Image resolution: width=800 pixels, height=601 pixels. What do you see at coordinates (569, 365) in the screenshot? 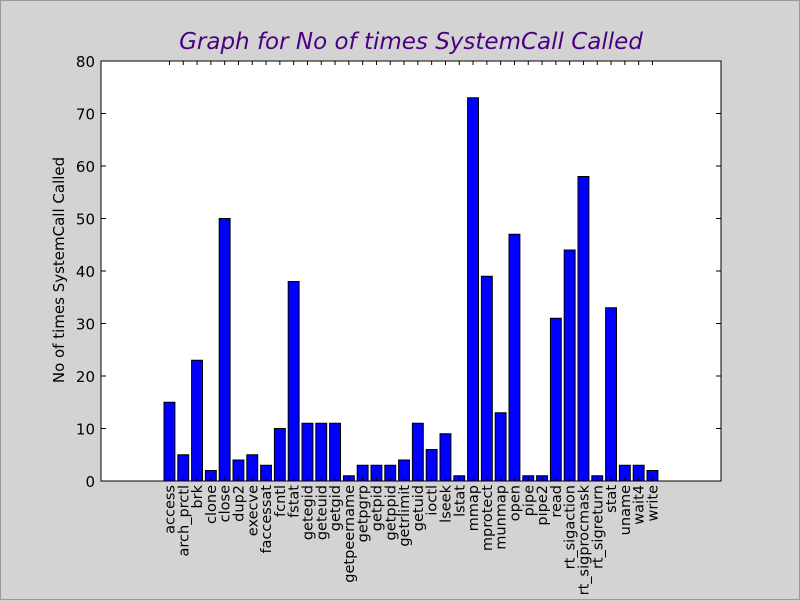
I see `bar-rt_sigaction` at bounding box center [569, 365].